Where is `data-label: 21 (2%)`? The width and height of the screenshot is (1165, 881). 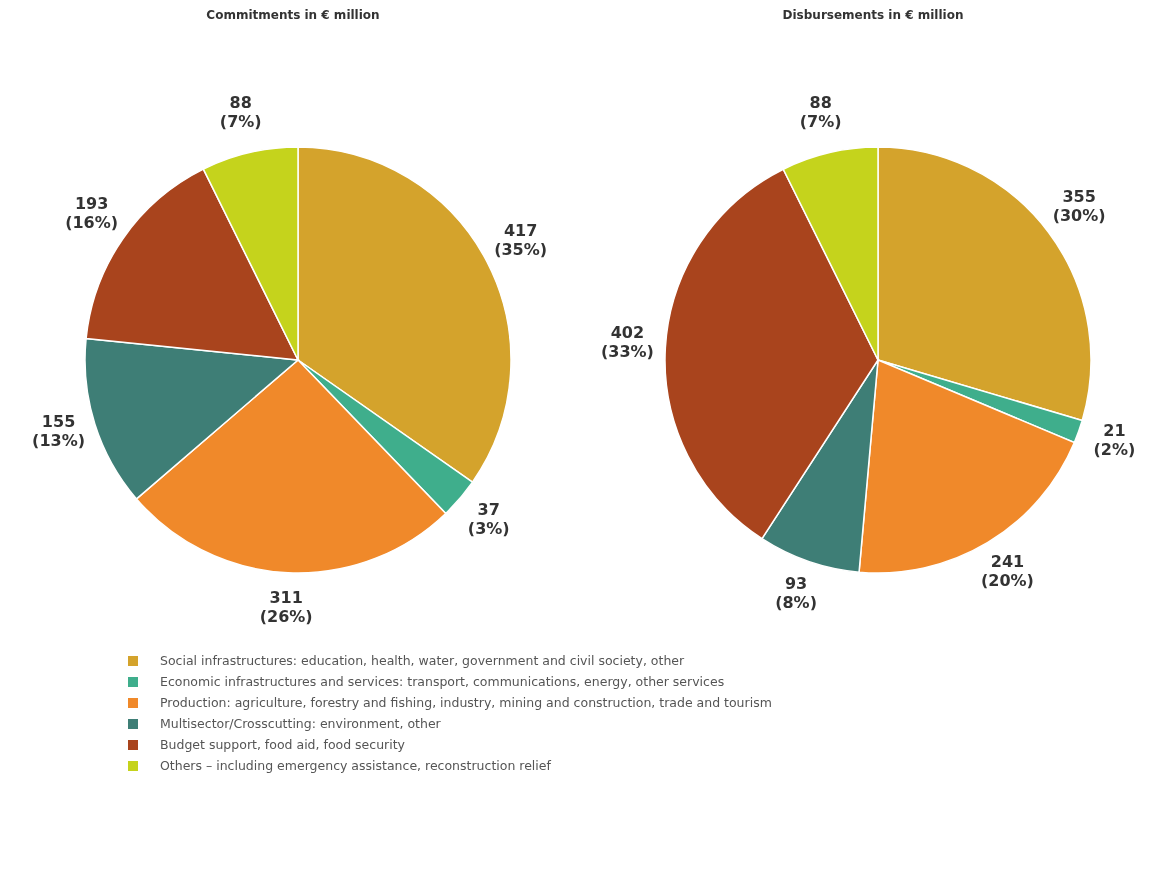
data-label: 21 (2%) is located at coordinates (1114, 440).